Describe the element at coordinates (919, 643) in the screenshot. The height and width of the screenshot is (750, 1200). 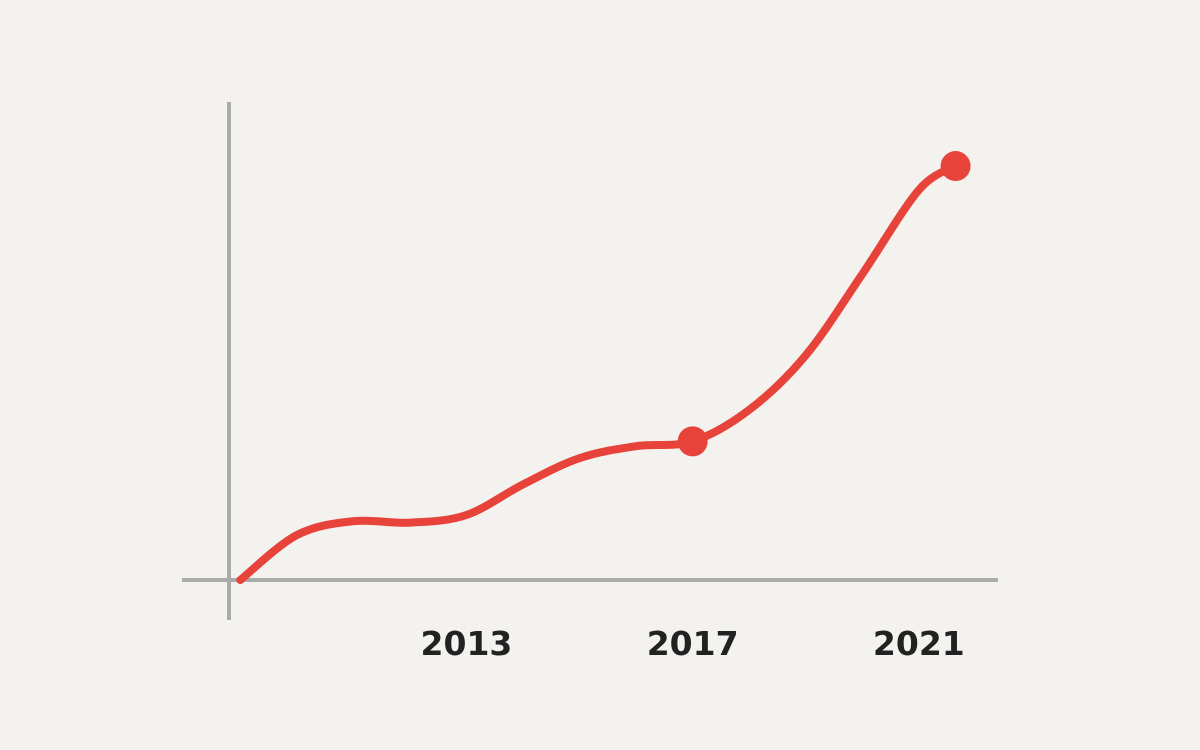
I see `x-tick-label: 2021` at that location.